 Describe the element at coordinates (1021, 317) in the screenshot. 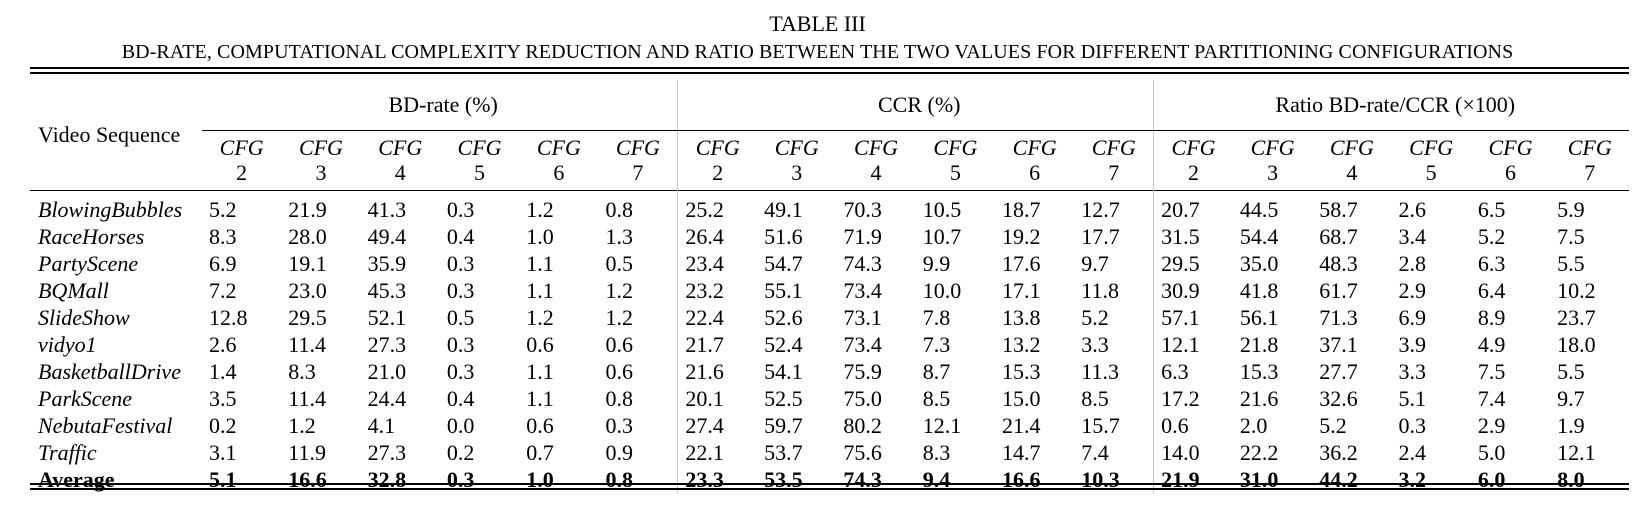

I see `value-cell: 13.8` at that location.